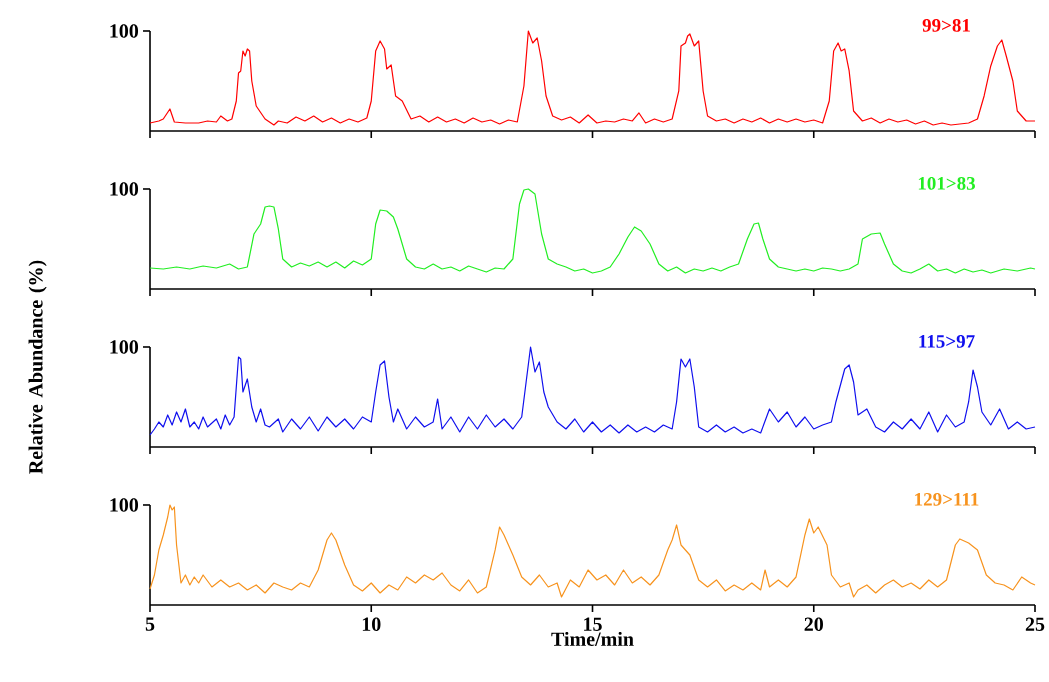 The width and height of the screenshot is (1049, 682). Describe the element at coordinates (813, 624) in the screenshot. I see `x-tick-label: 20` at that location.